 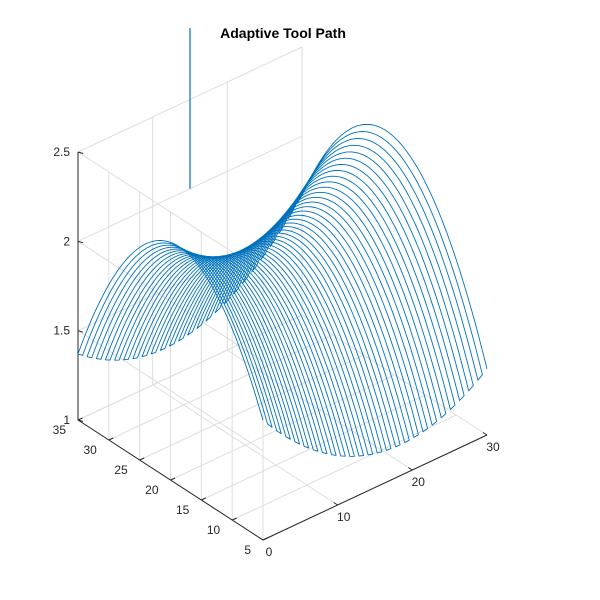 What do you see at coordinates (247, 550) in the screenshot?
I see `y-tick-label: 5` at bounding box center [247, 550].